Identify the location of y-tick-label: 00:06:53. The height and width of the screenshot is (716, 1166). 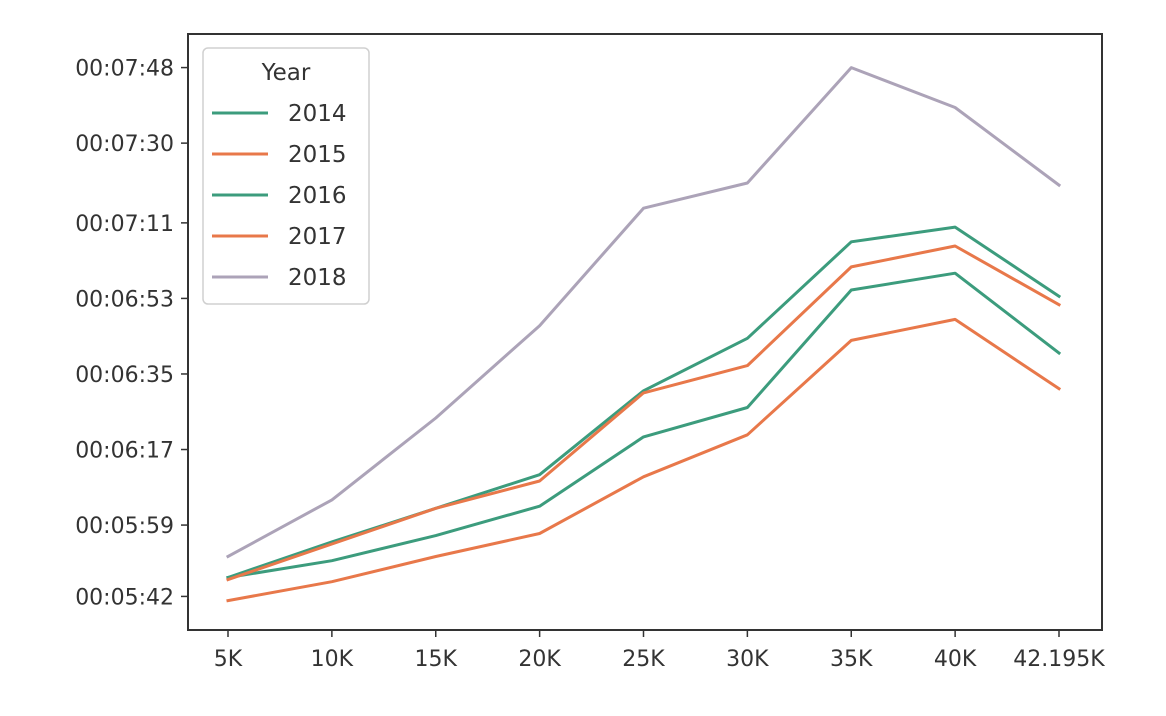
(124, 299).